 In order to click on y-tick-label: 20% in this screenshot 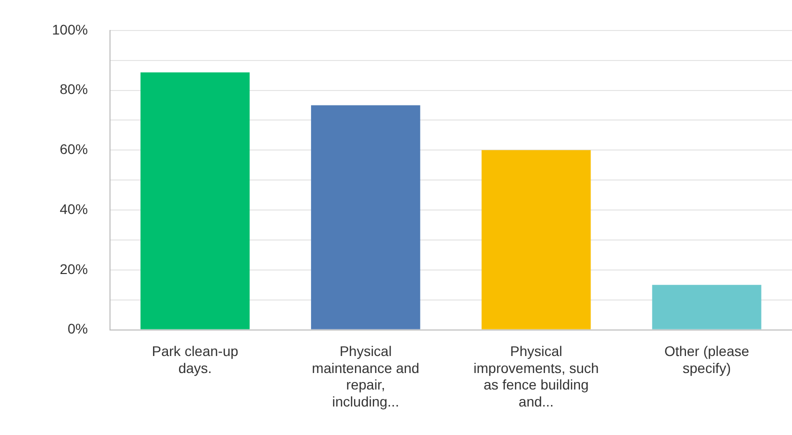, I will do `click(74, 268)`.